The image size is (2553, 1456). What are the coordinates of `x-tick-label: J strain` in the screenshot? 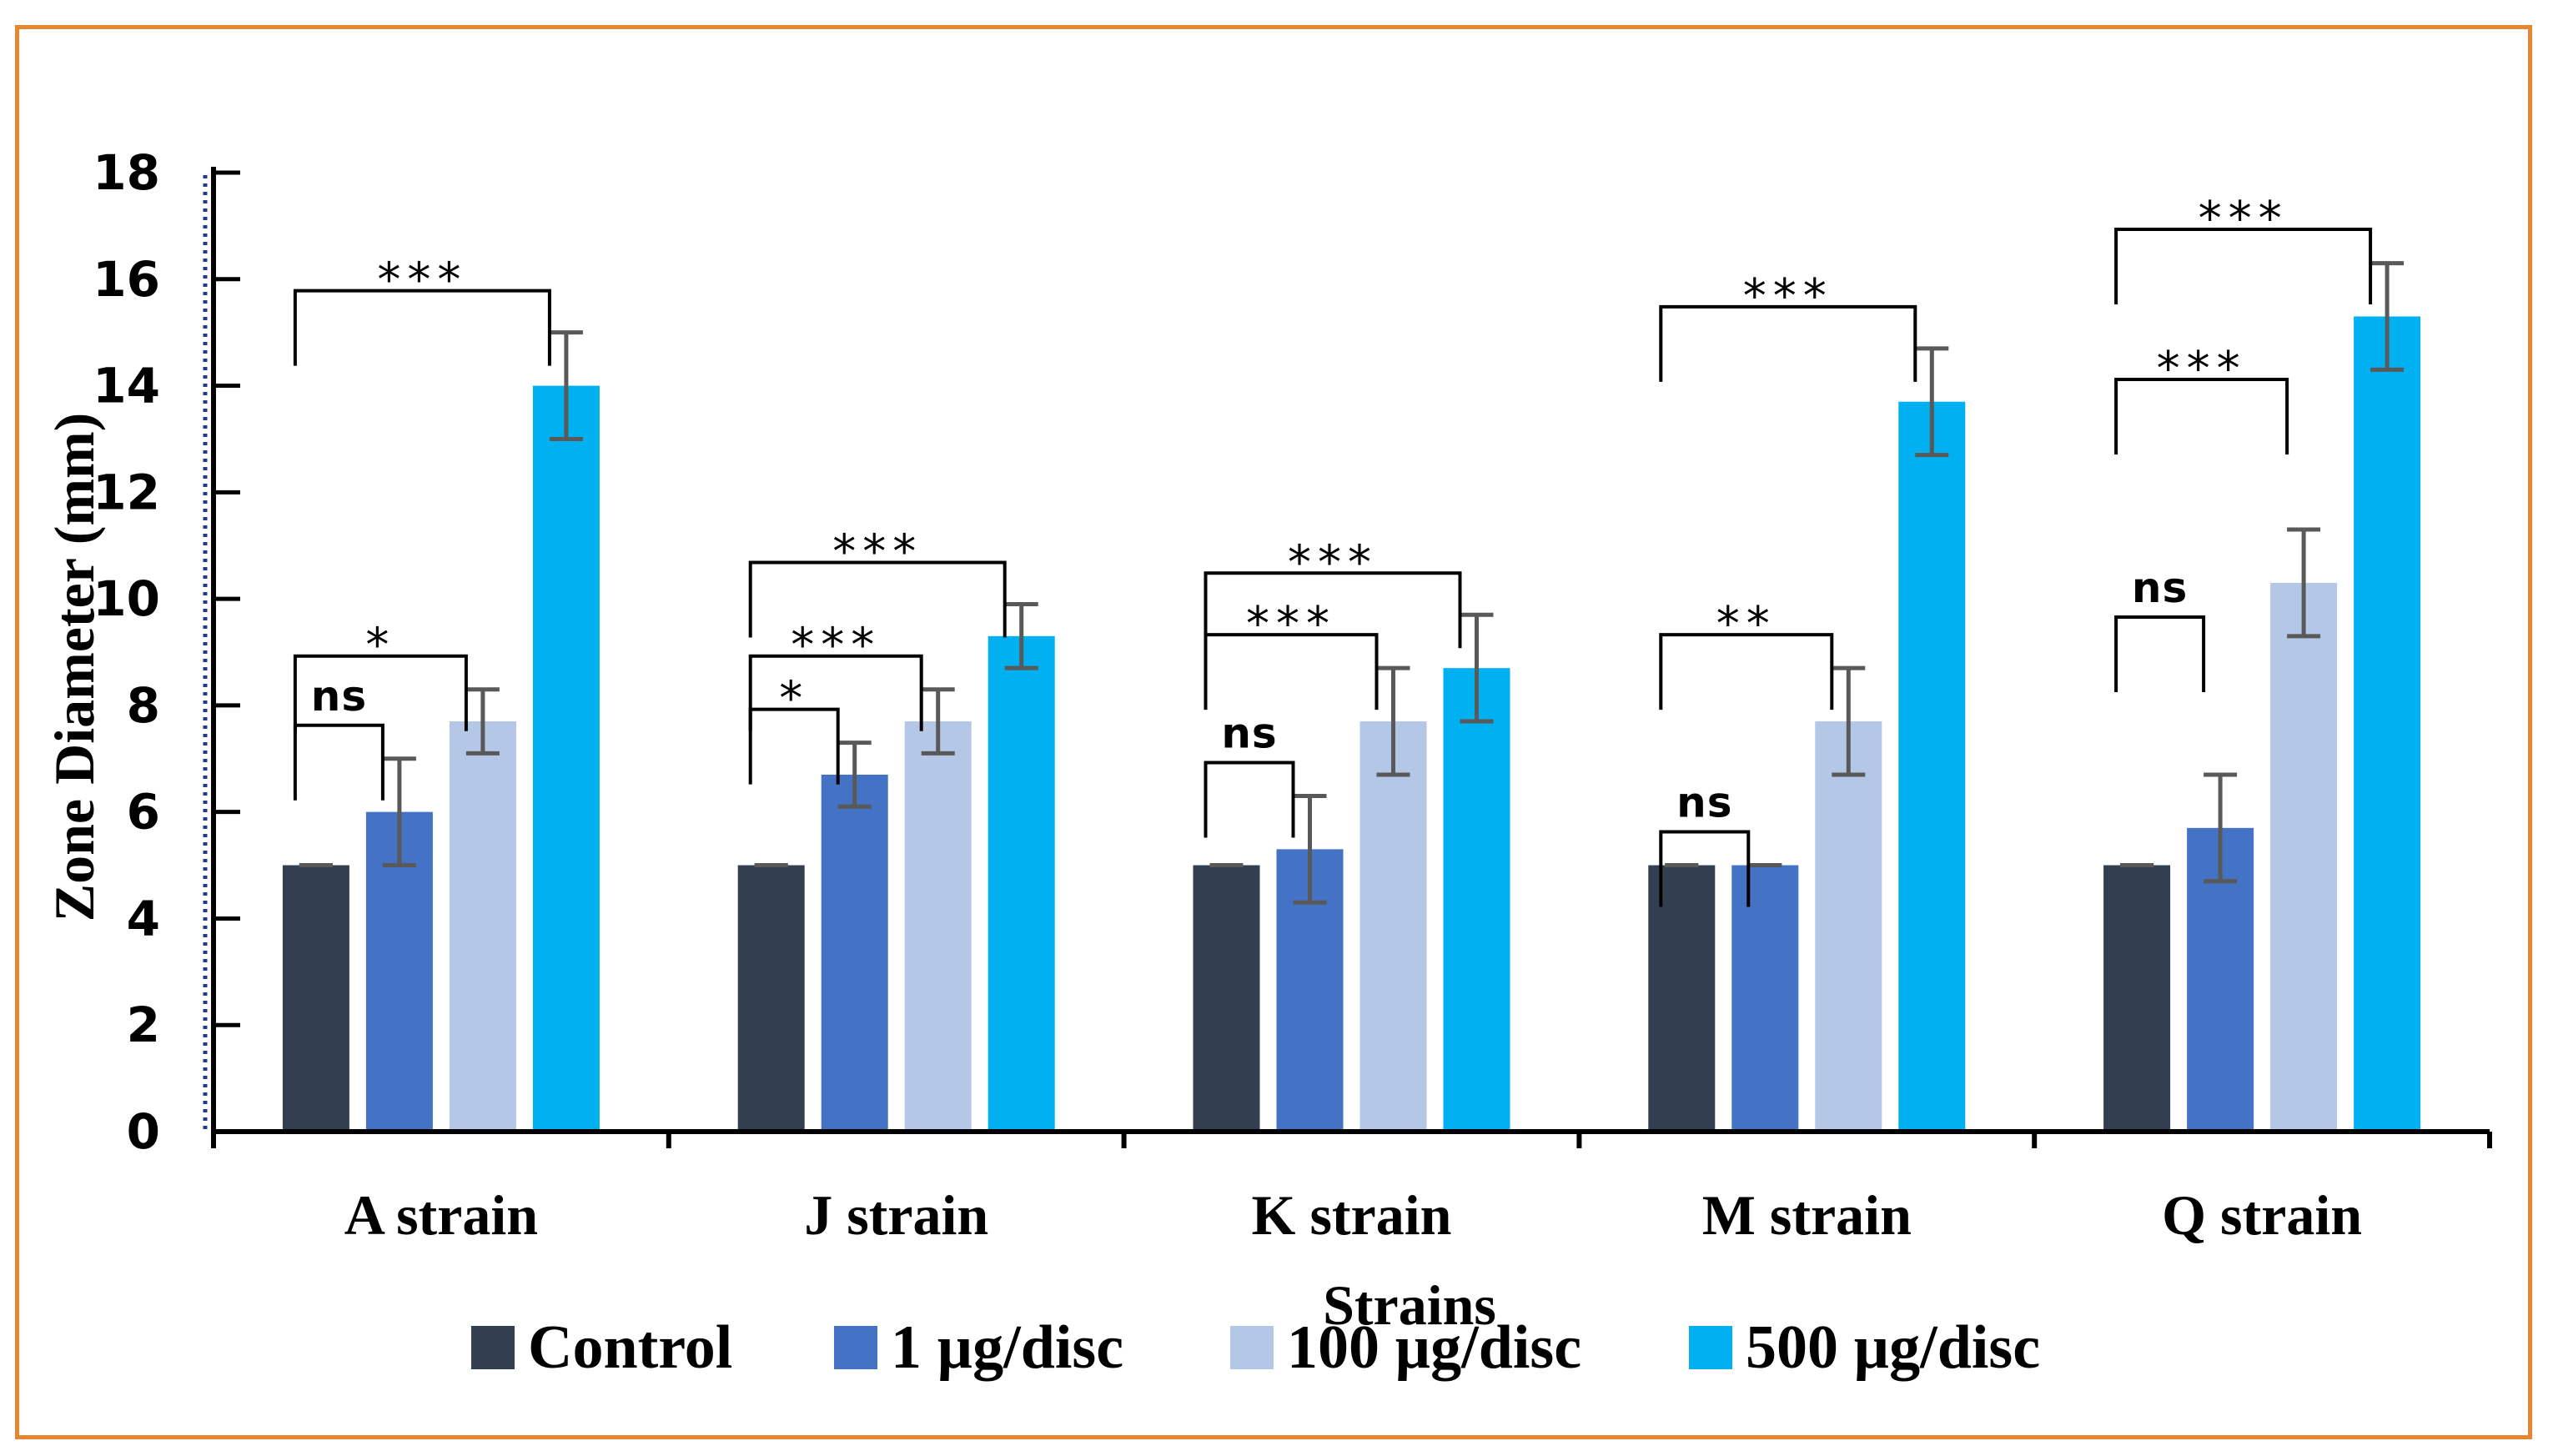 It's located at (896, 1215).